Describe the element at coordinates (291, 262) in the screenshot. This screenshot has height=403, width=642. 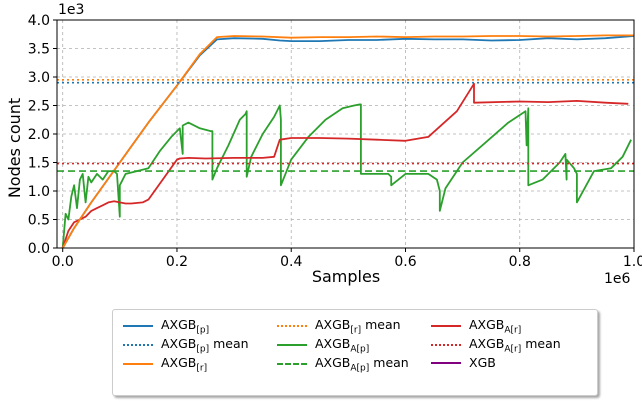
I see `x-tick-label: 0.4` at that location.